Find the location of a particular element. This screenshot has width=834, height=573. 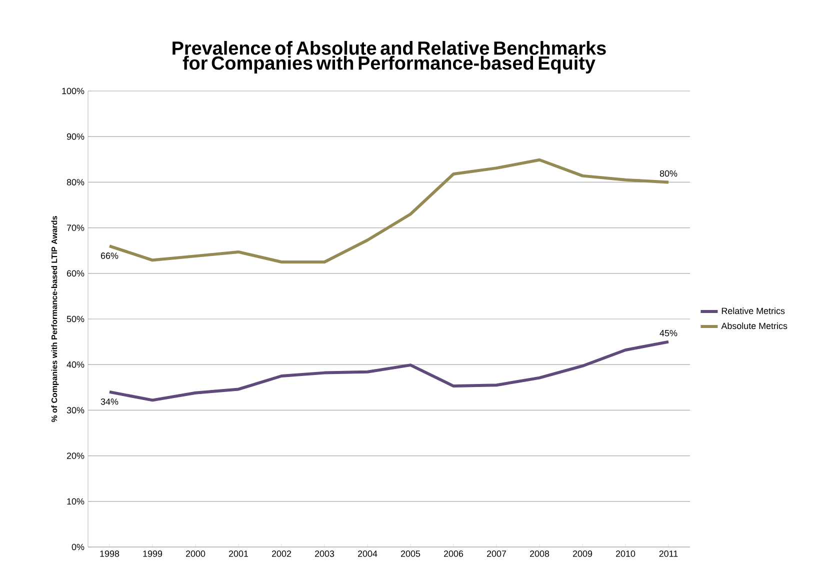

y-tick-label: 50% is located at coordinates (75, 319).